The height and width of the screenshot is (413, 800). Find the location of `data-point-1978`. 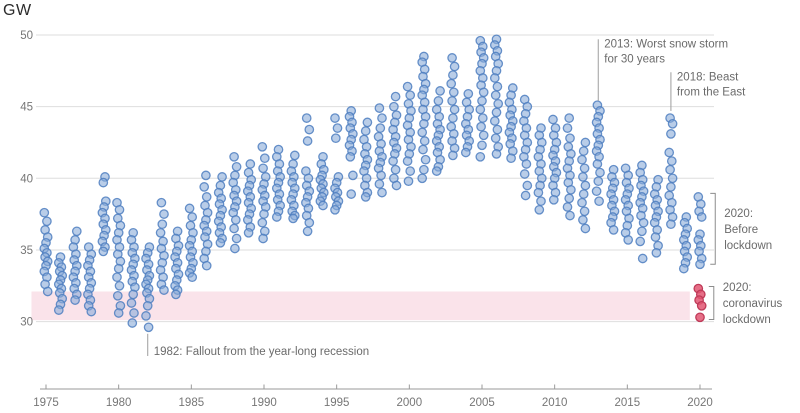

data-point-1978 is located at coordinates (91, 311).